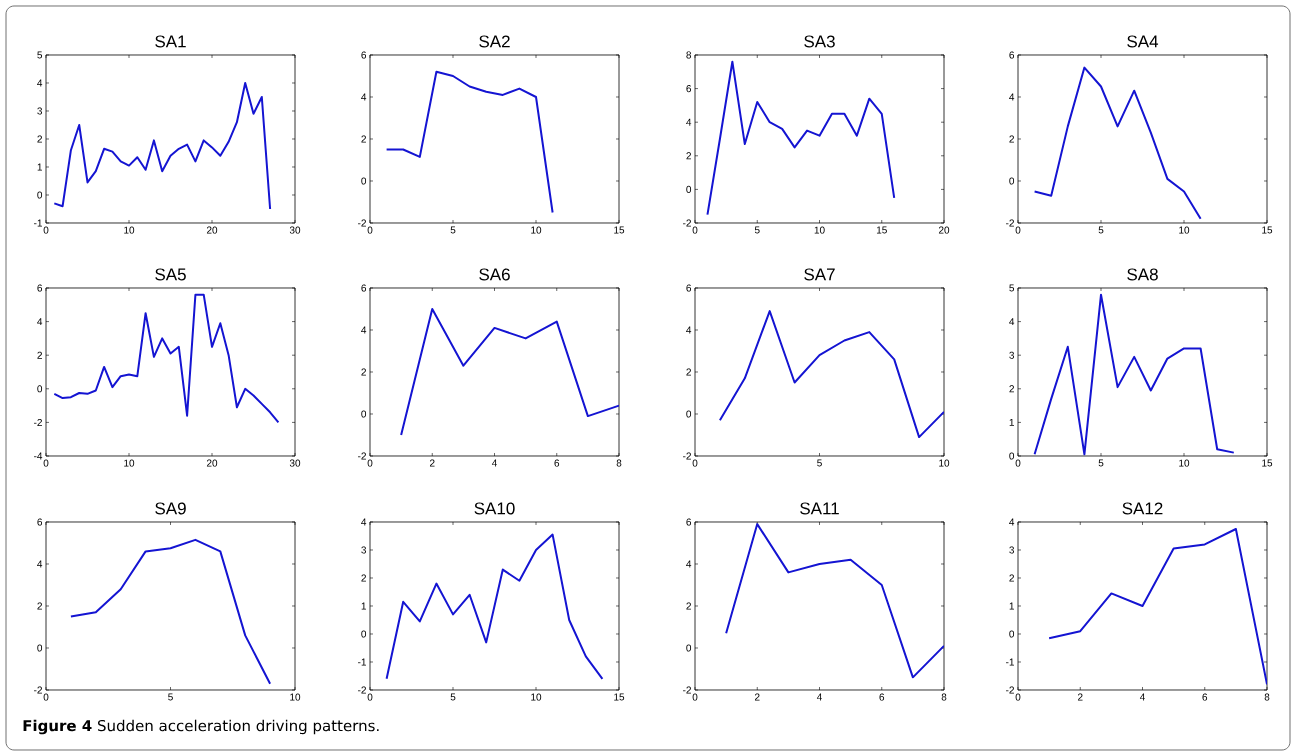  What do you see at coordinates (40, 55) in the screenshot?
I see `y-tick-label: 5` at bounding box center [40, 55].